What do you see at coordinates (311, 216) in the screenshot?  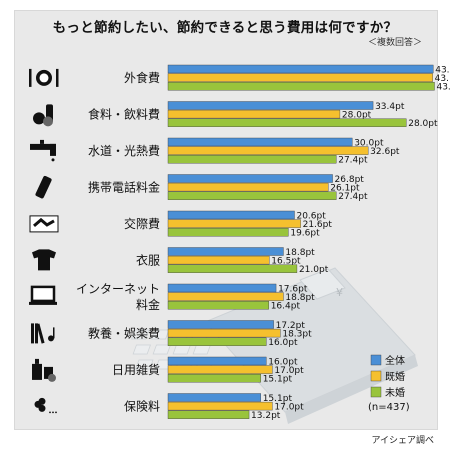 I see `value-label: 20.6pt` at bounding box center [311, 216].